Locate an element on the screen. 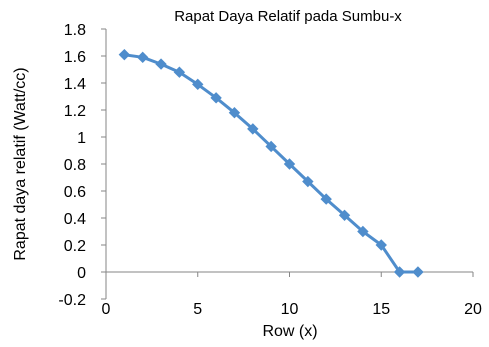 This screenshot has width=489, height=347. y-tick-label: 0.6 is located at coordinates (75, 192).